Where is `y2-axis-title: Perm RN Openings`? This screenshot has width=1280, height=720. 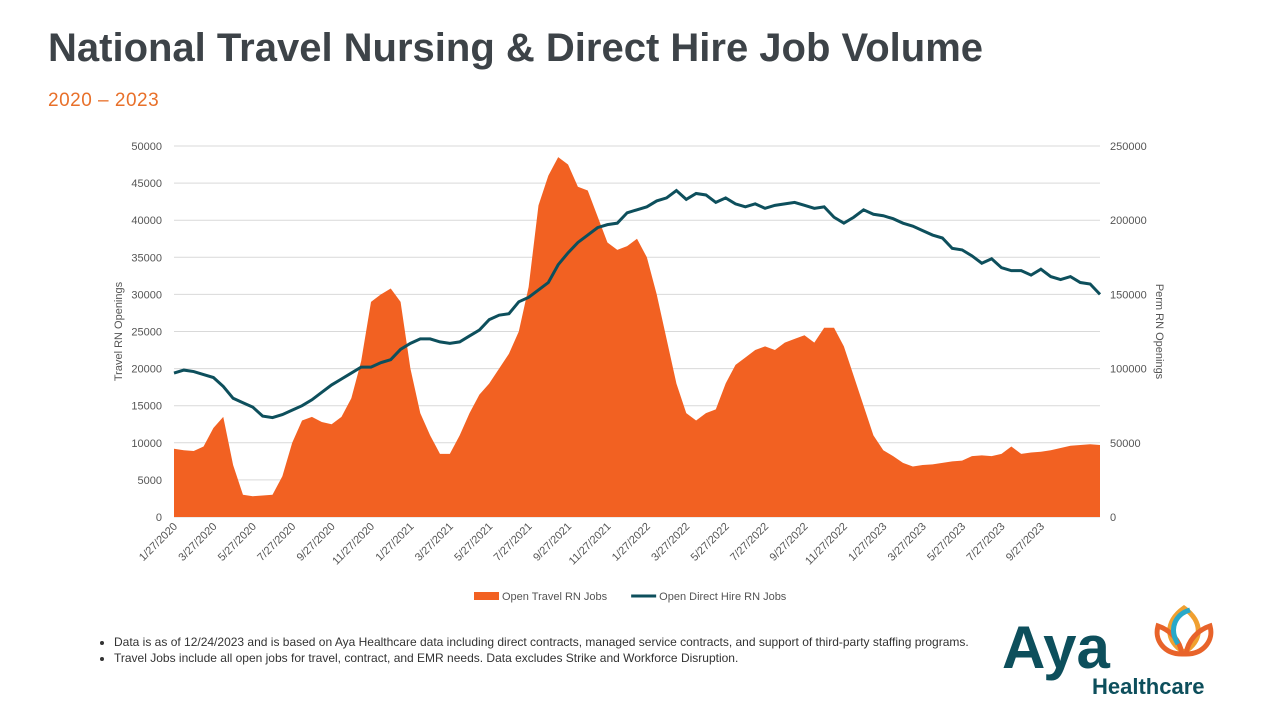
y2-axis-title: Perm RN Openings is located at coordinates (1159, 332).